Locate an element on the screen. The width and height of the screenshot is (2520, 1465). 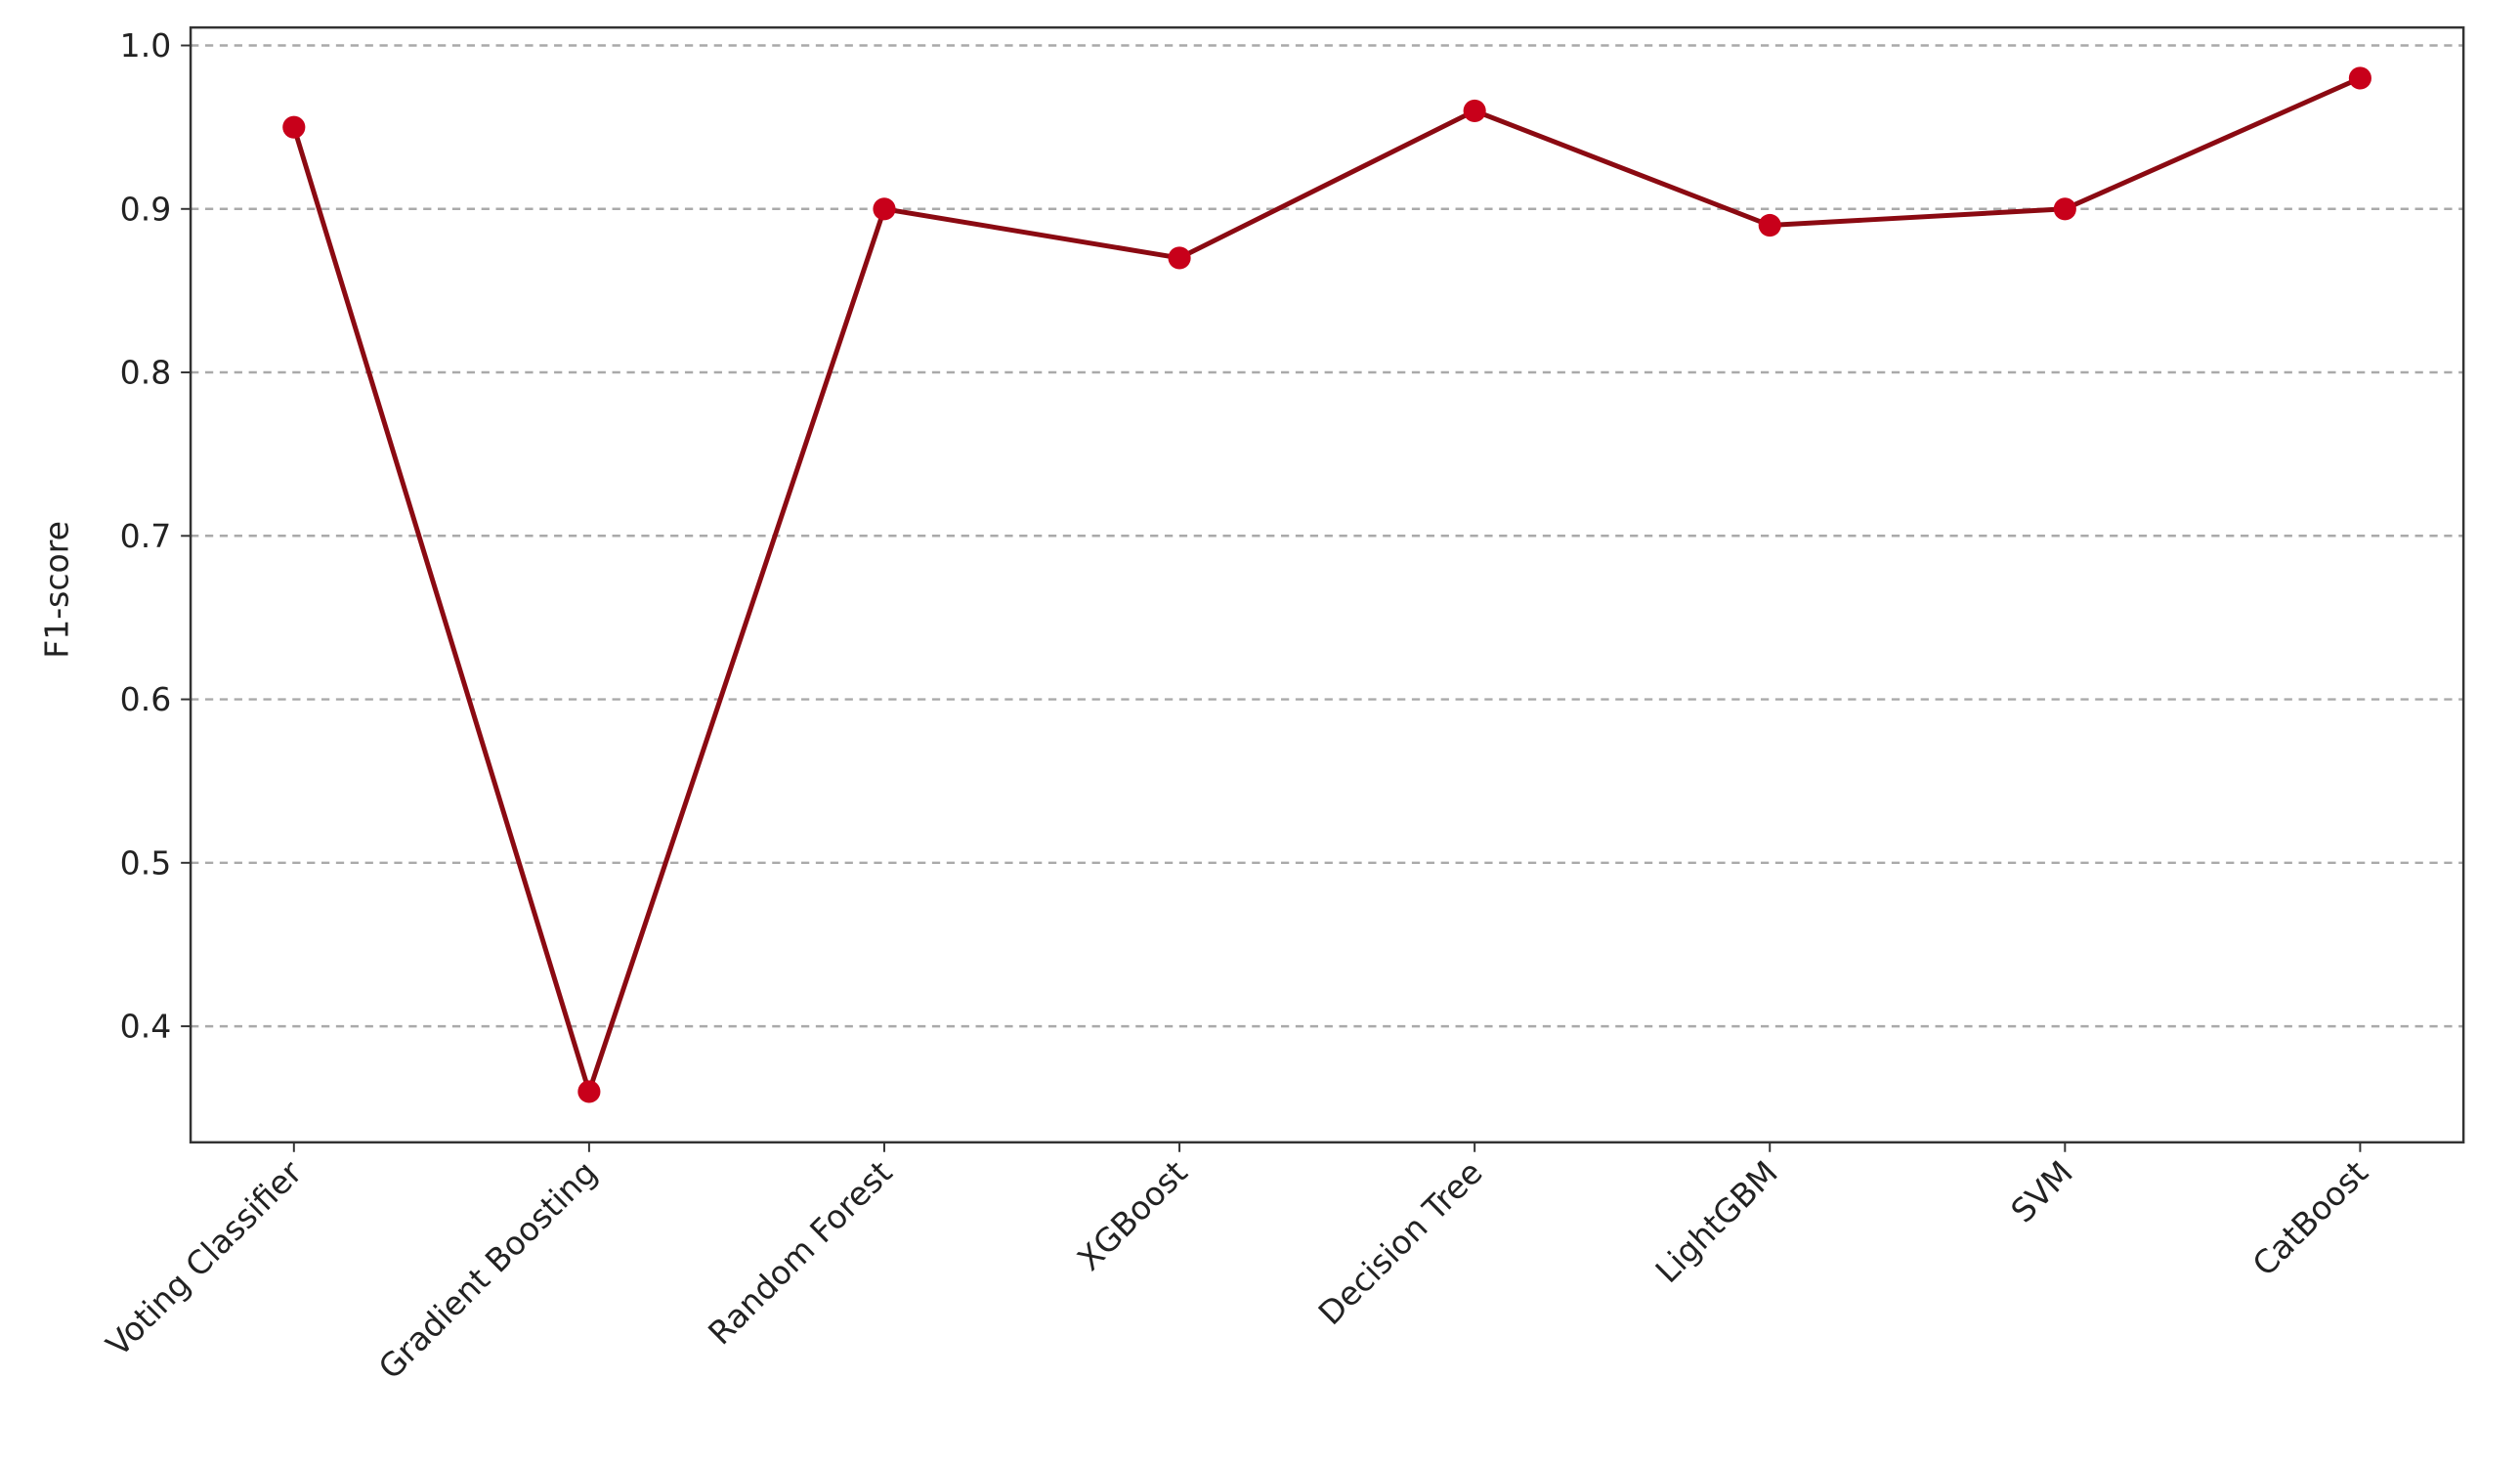
y-tick-label: 0.6 is located at coordinates (146, 699).